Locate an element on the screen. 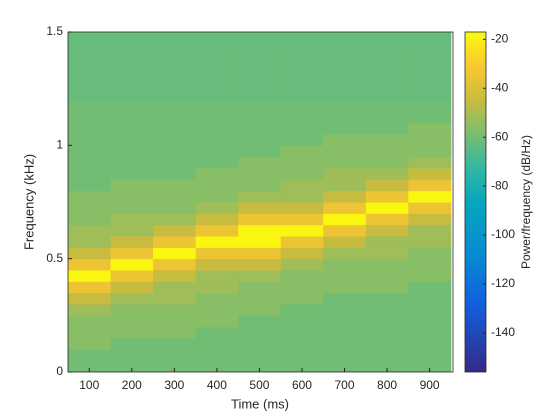 Image resolution: width=560 pixels, height=420 pixels. x-tick-label: 700 is located at coordinates (345, 385).